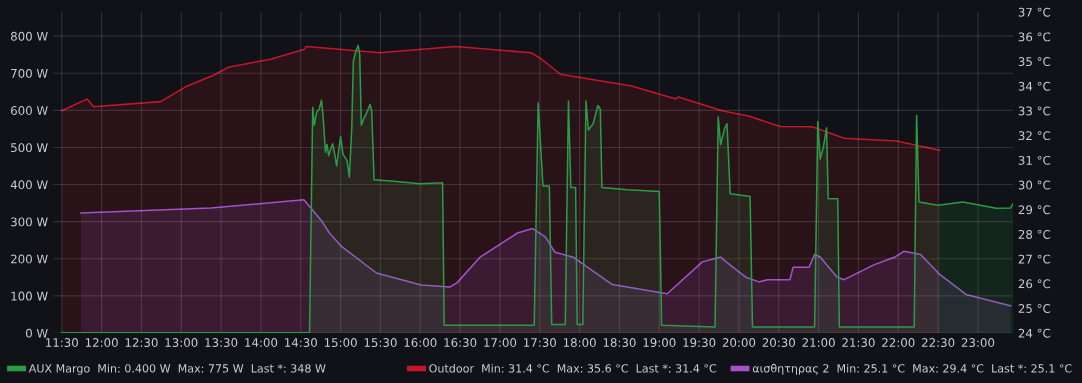  Describe the element at coordinates (29, 36) in the screenshot. I see `y-tick-label: 800 W` at that location.